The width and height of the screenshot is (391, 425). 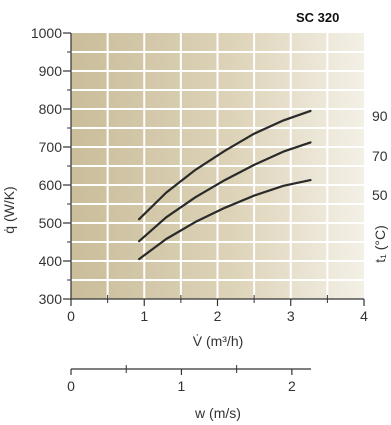 What do you see at coordinates (218, 341) in the screenshot?
I see `x-axis-title: V̇ (m³/h)` at bounding box center [218, 341].